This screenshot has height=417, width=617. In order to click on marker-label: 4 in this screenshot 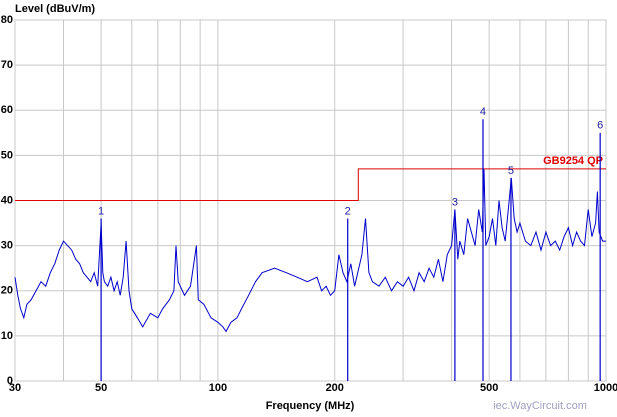, I will do `click(483, 112)`.